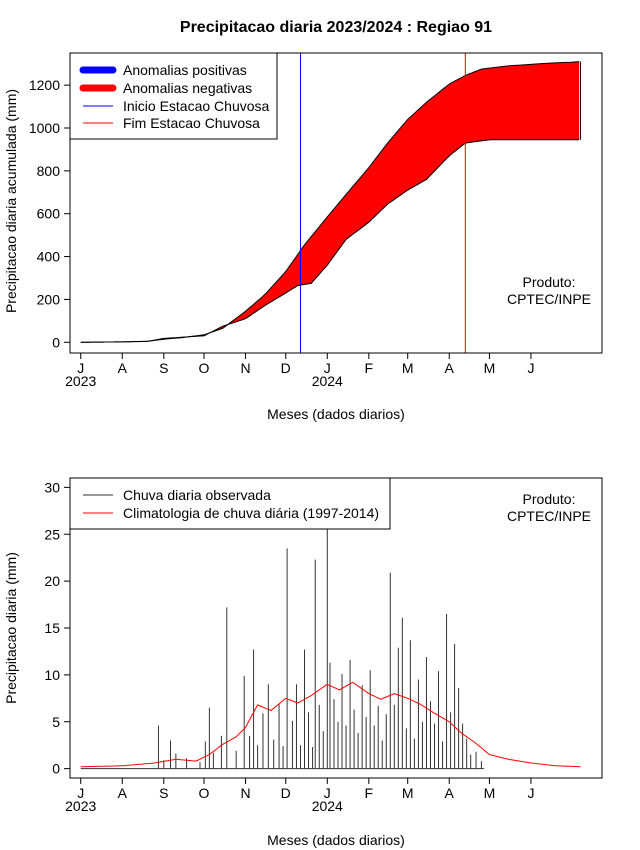 This screenshot has height=850, width=640. Describe the element at coordinates (187, 88) in the screenshot. I see `legend-label-negative: Anomalias negativas` at that location.